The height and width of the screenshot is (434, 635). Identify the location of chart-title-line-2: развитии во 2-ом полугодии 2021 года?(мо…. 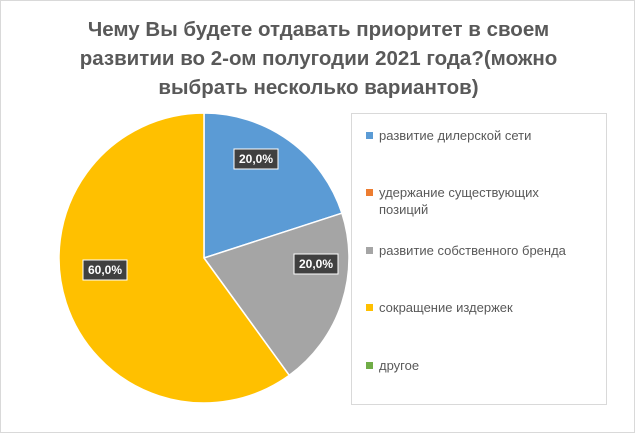
(318, 58).